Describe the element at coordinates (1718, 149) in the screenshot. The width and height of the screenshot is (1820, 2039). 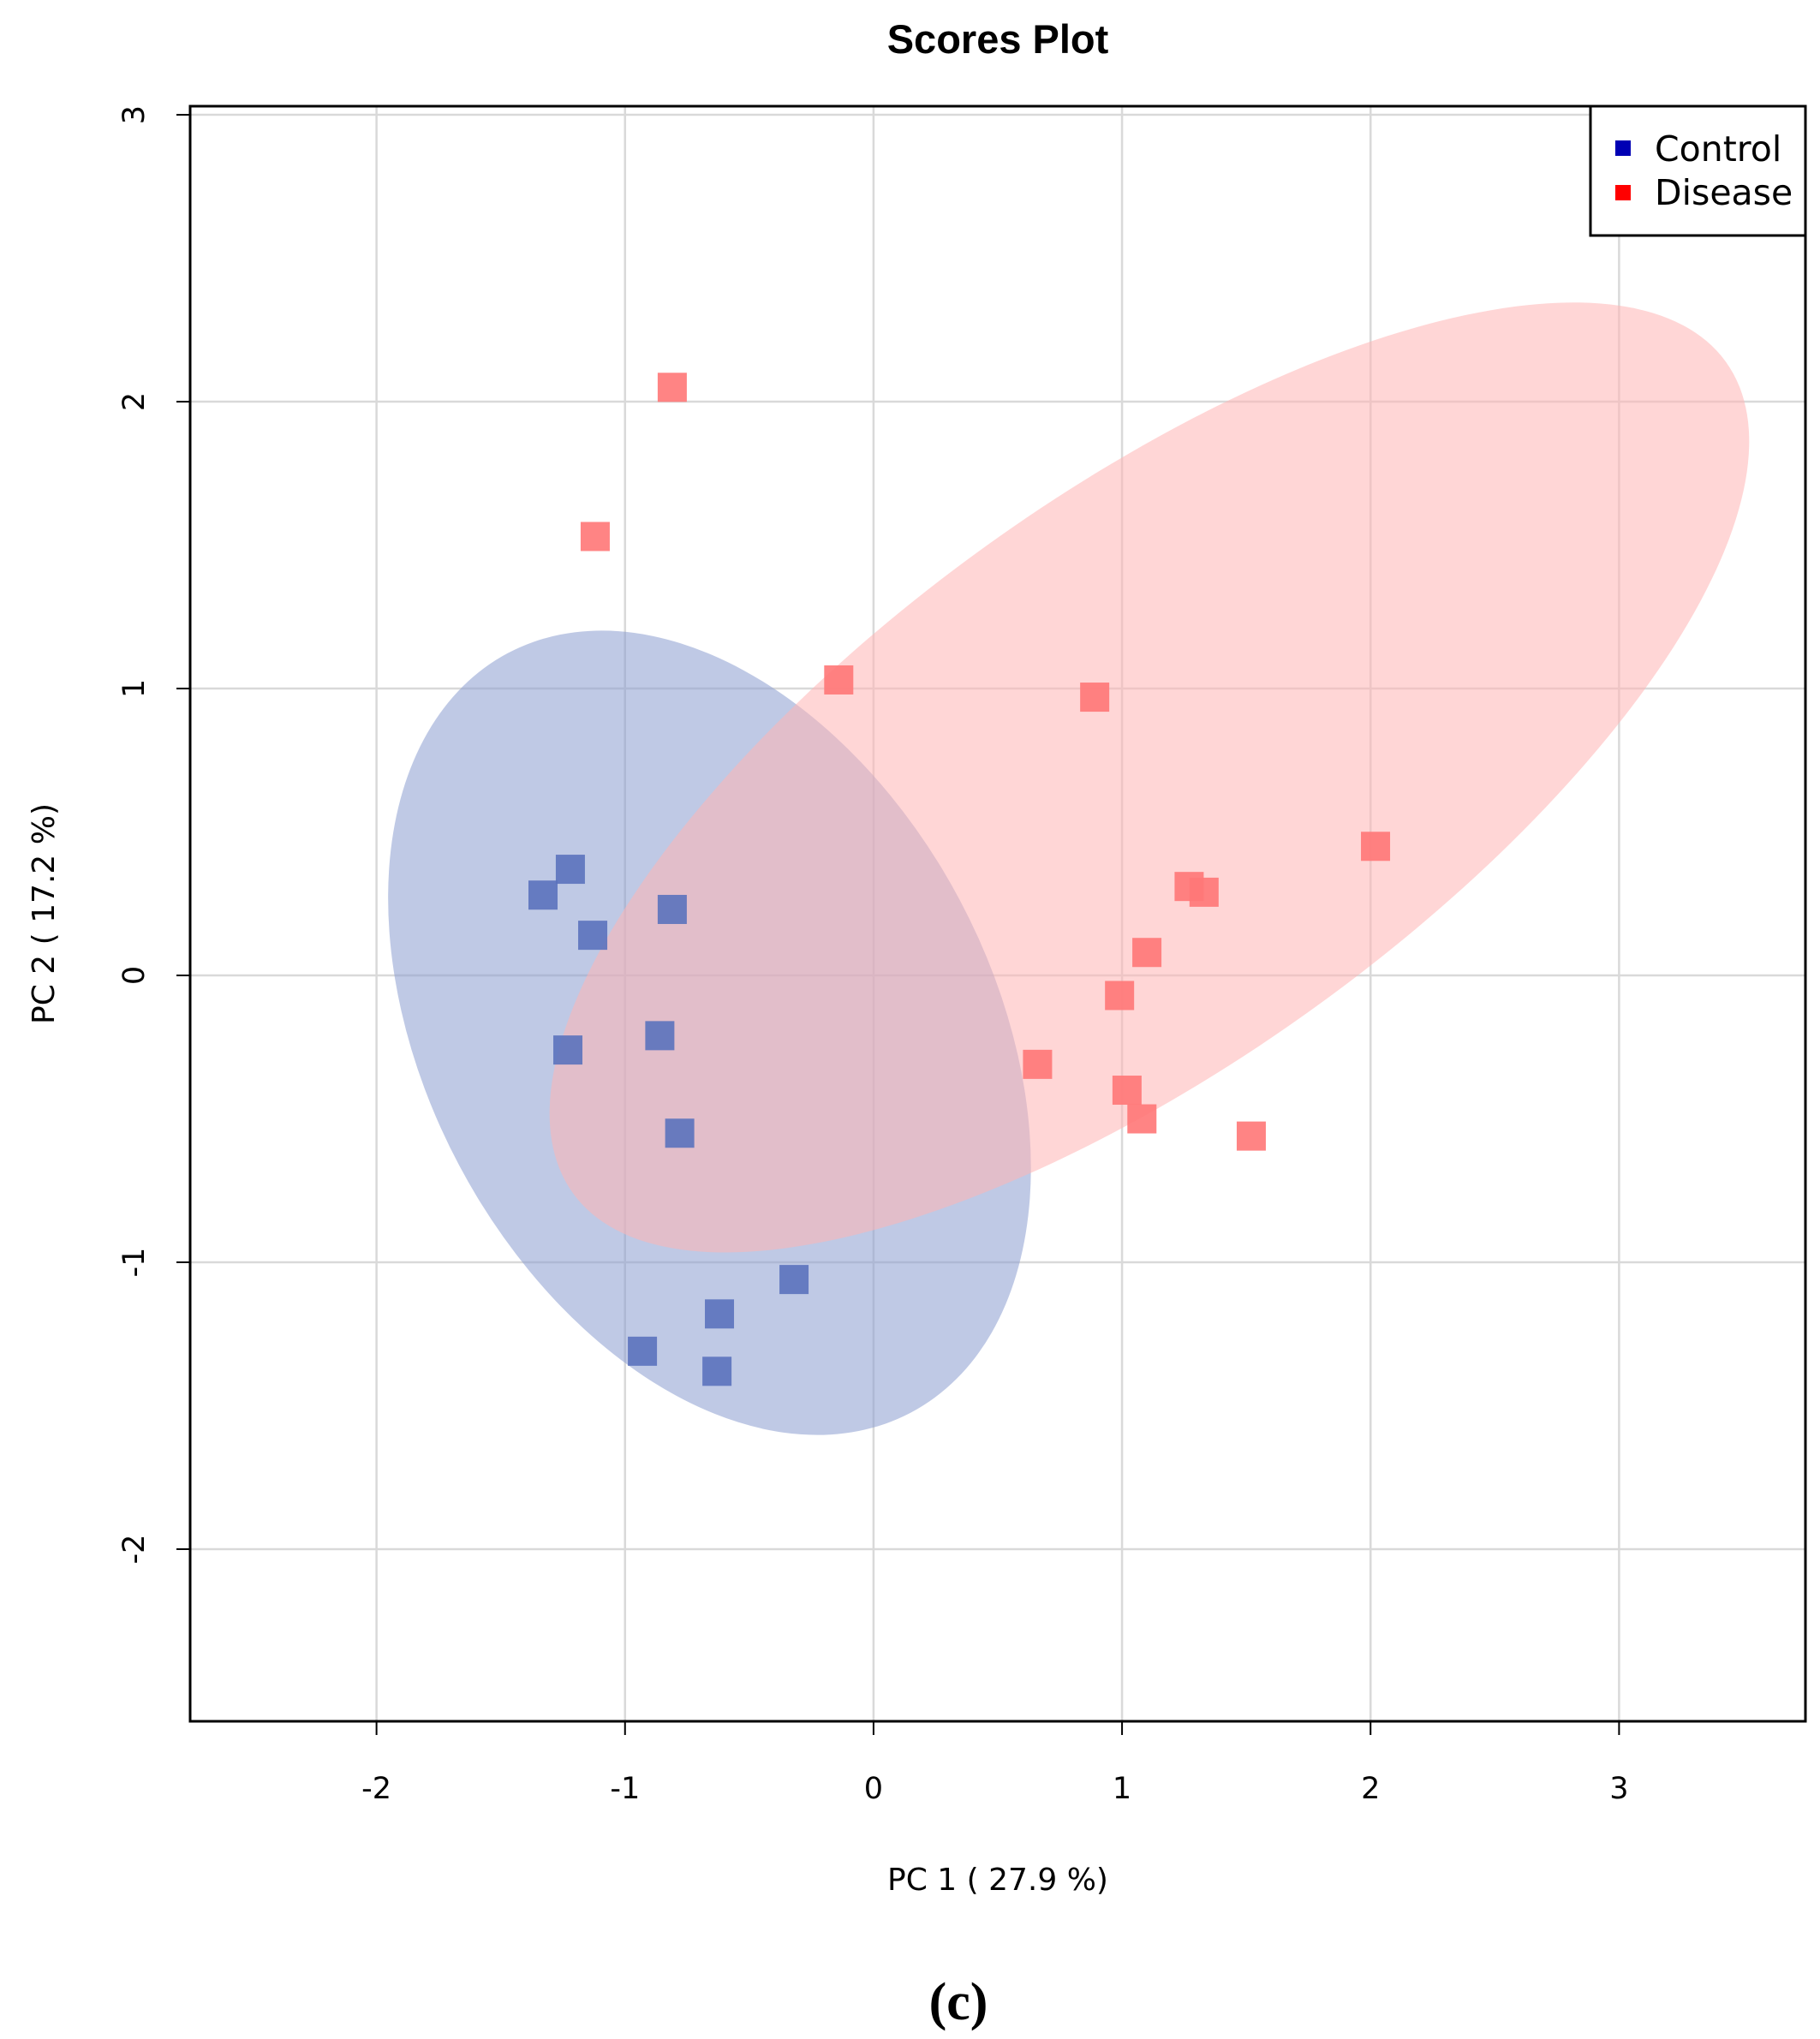
I see `legend-label-control: Control` at that location.